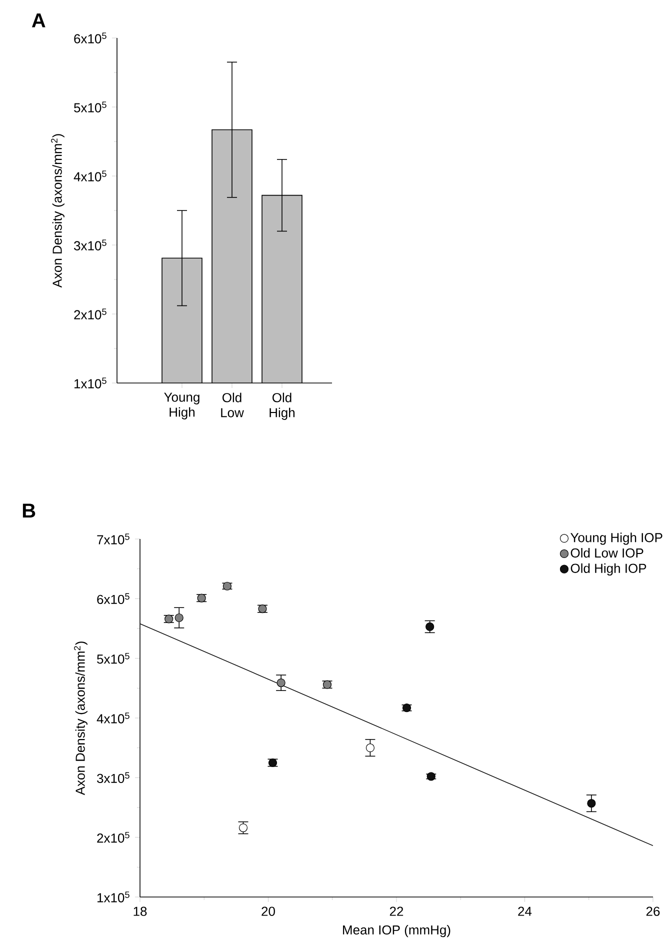 Image resolution: width=668 pixels, height=943 pixels. What do you see at coordinates (140, 911) in the screenshot?
I see `x-tick-label: 18` at bounding box center [140, 911].